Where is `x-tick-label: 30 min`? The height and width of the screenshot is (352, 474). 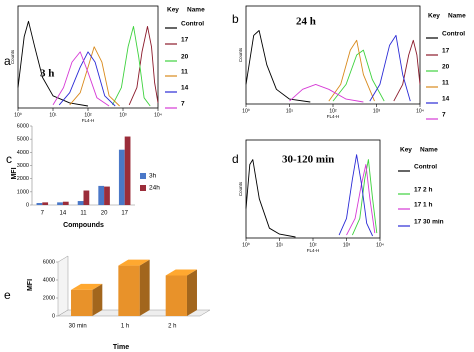
x-tick-label: 30 min is located at coordinates (78, 327).